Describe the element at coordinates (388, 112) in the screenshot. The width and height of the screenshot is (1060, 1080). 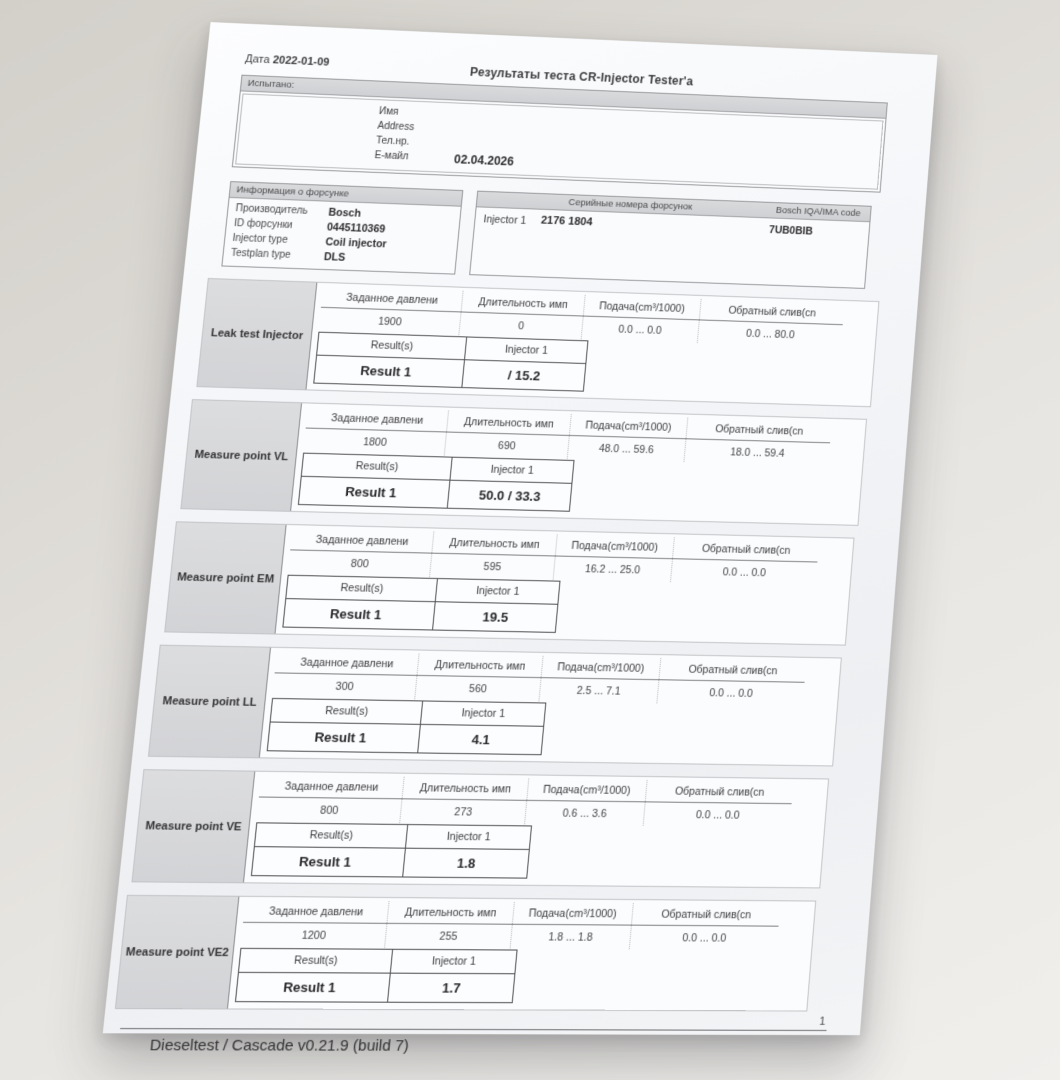
I see `field-label: Имя` at that location.